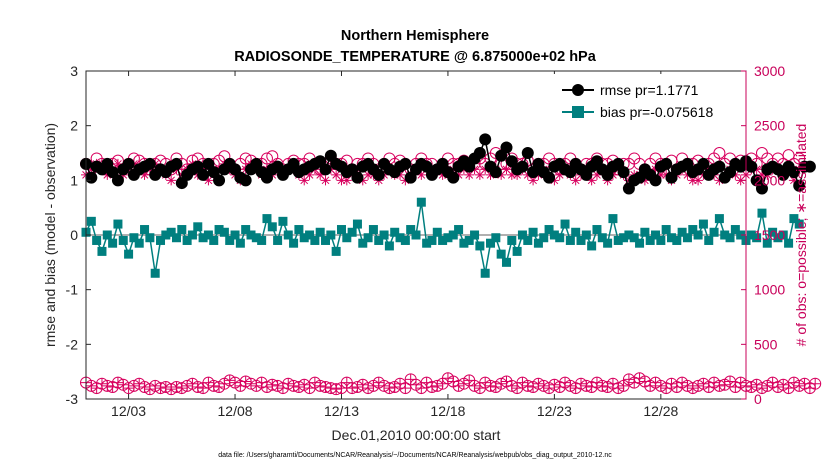 Image resolution: width=830 pixels, height=470 pixels. I want to click on y-tick-label: 0, so click(74, 235).